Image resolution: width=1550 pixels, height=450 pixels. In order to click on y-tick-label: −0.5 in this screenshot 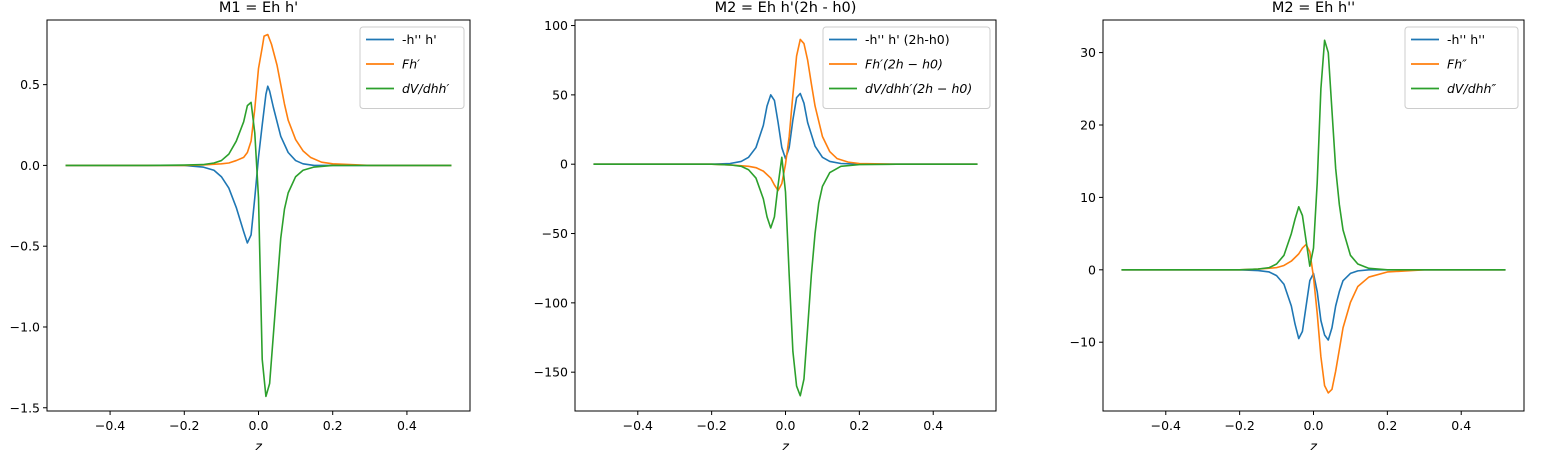, I will do `click(25, 246)`.